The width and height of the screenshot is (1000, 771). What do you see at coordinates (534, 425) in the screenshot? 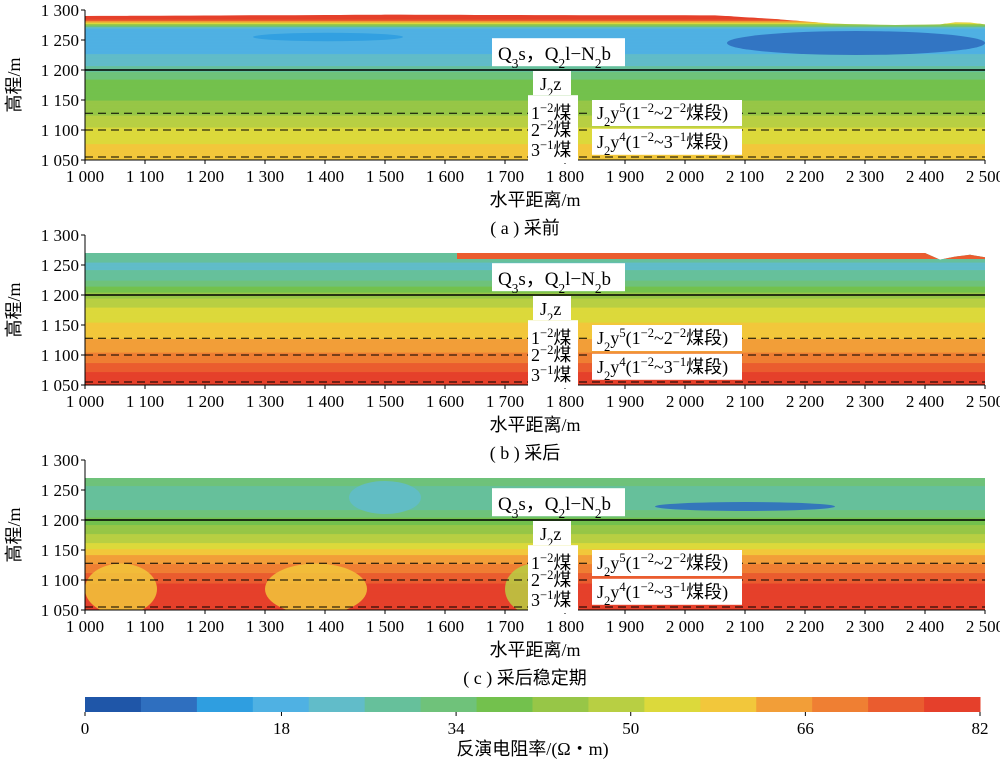
I see `x-axis-label: 水平距离/m` at bounding box center [534, 425].